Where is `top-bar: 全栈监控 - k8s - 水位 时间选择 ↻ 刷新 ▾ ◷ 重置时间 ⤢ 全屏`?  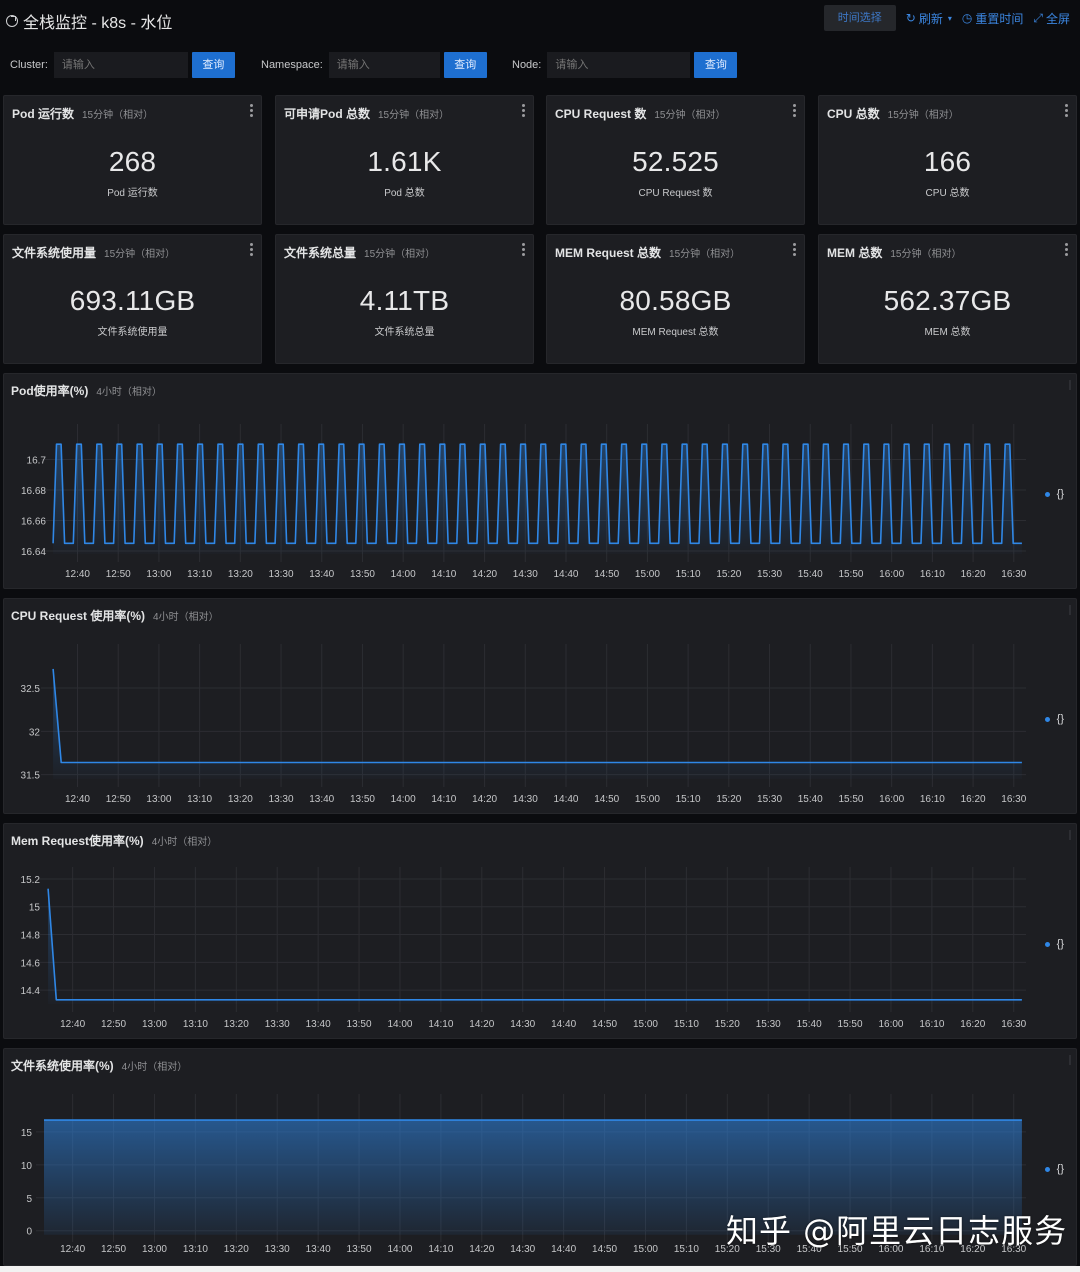 top-bar: 全栈监控 - k8s - 水位 时间选择 ↻ 刷新 ▾ ◷ 重置时间 ⤢ 全屏 is located at coordinates (540, 19).